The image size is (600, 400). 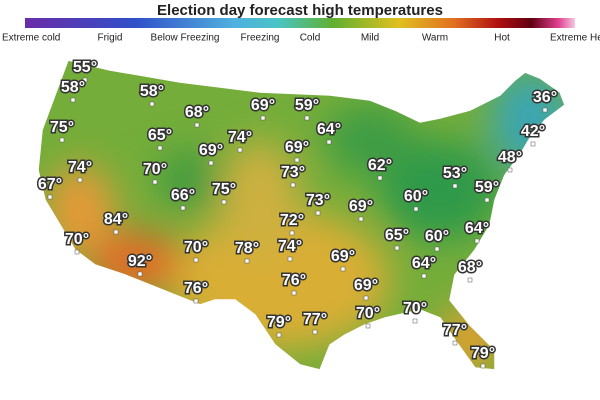 What do you see at coordinates (247, 248) in the screenshot?
I see `temperature-label: 78°` at bounding box center [247, 248].